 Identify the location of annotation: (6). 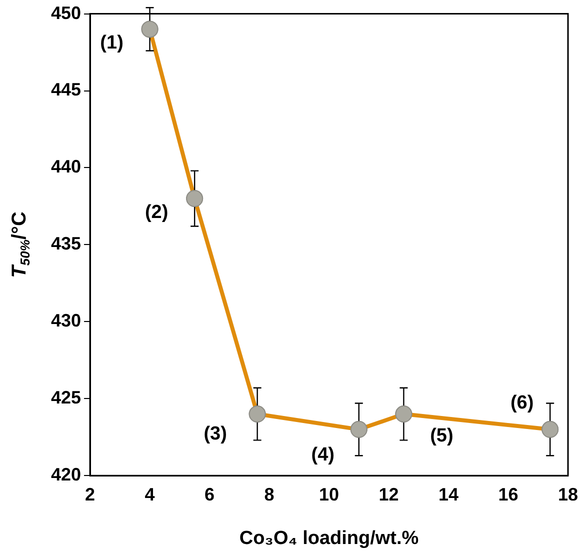
(522, 403).